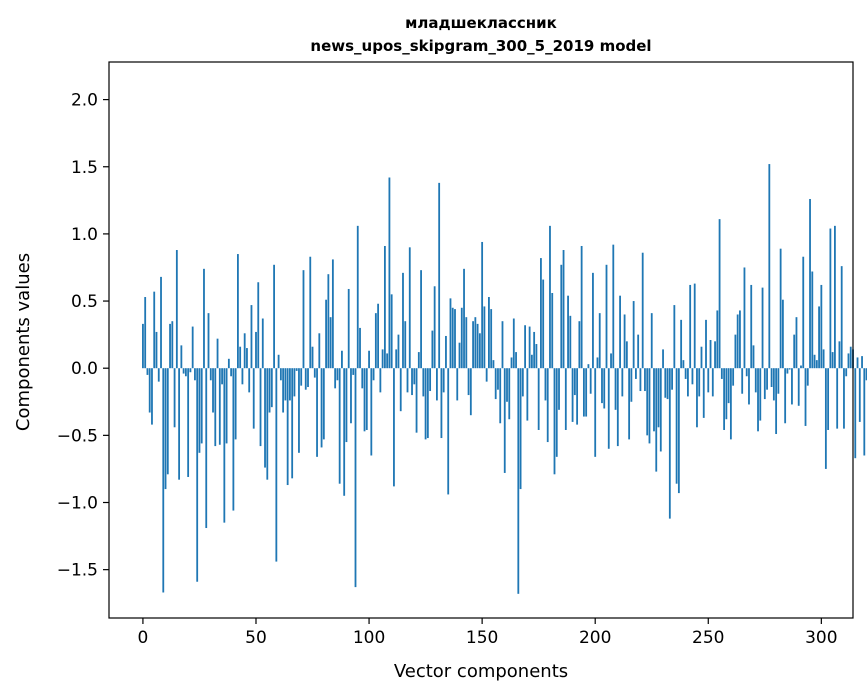 This screenshot has width=867, height=696. I want to click on chart-title-line1: младшеклассник, so click(481, 23).